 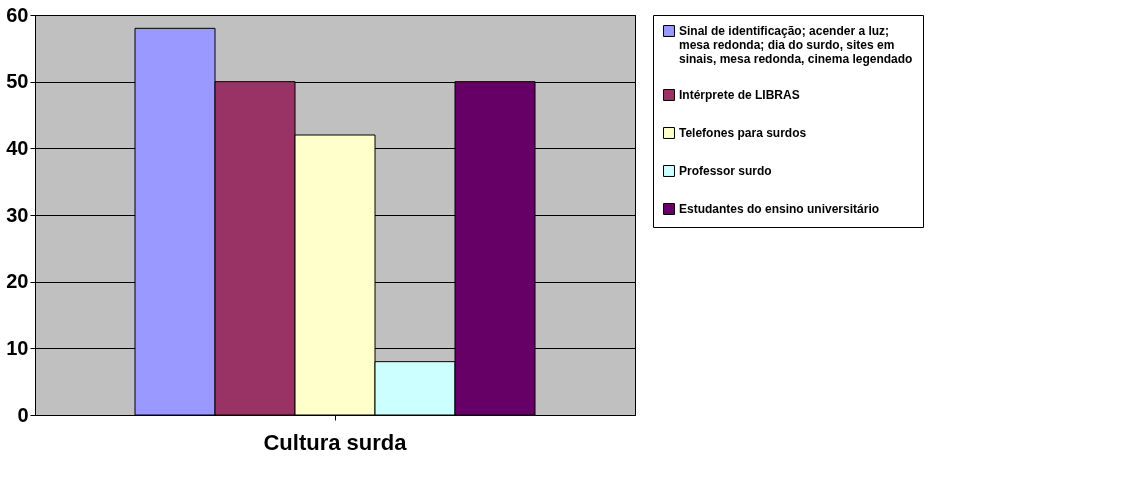 I want to click on y-tick-label: 20, so click(x=17, y=281).